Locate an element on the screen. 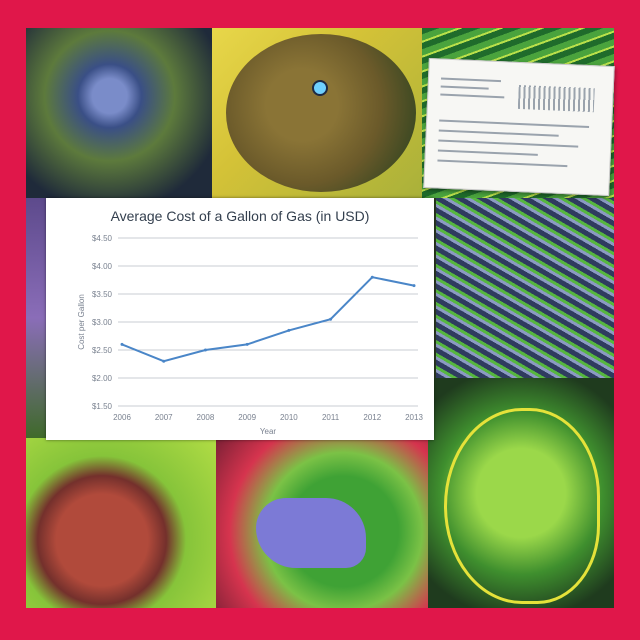  artwork-tile-bottom-right is located at coordinates (521, 493).